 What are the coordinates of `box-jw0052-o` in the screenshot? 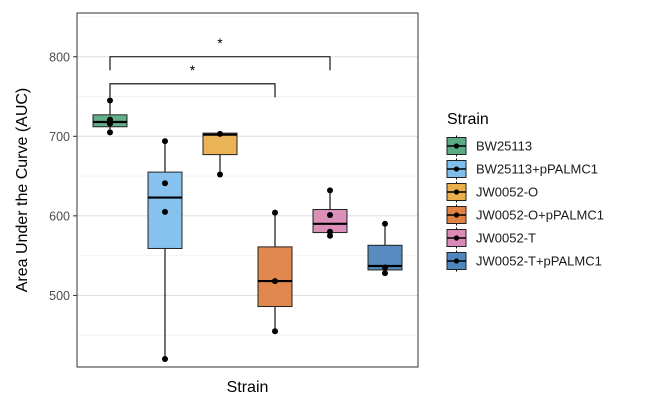 It's located at (220, 154).